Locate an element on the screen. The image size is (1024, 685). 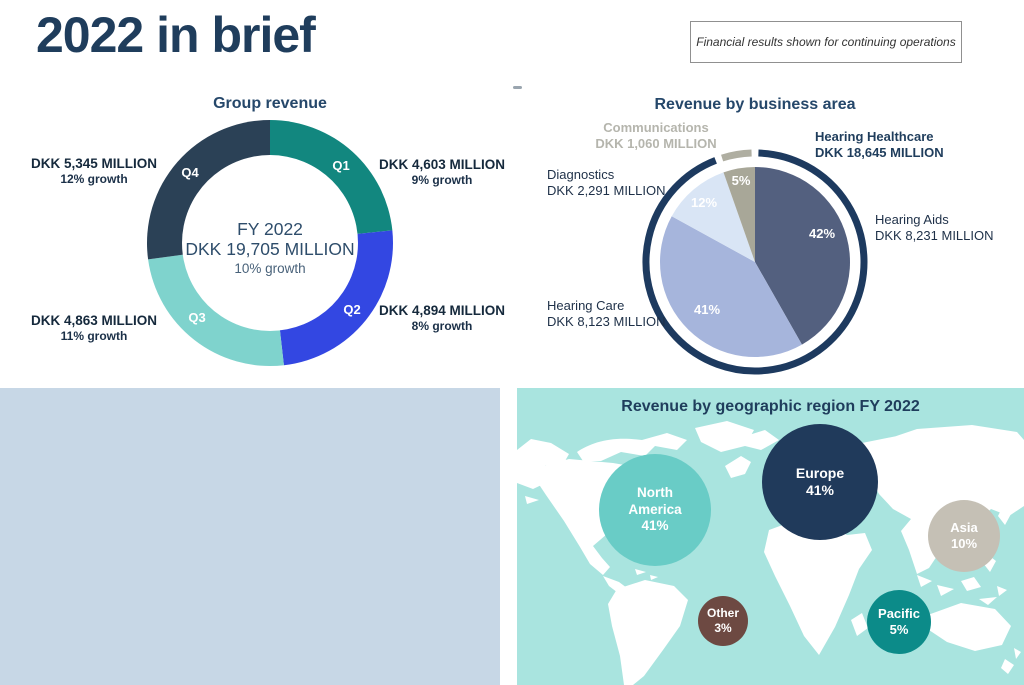
diagnostics-name: Diagnostics is located at coordinates (581, 174).